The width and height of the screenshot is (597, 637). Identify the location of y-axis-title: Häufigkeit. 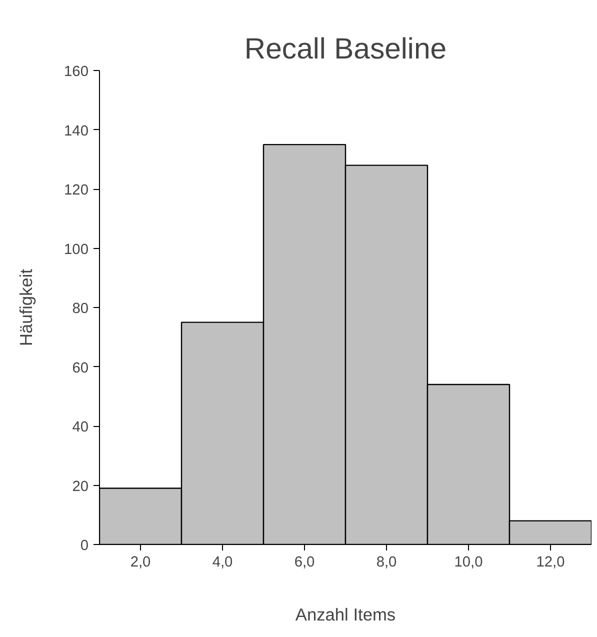
(26, 307).